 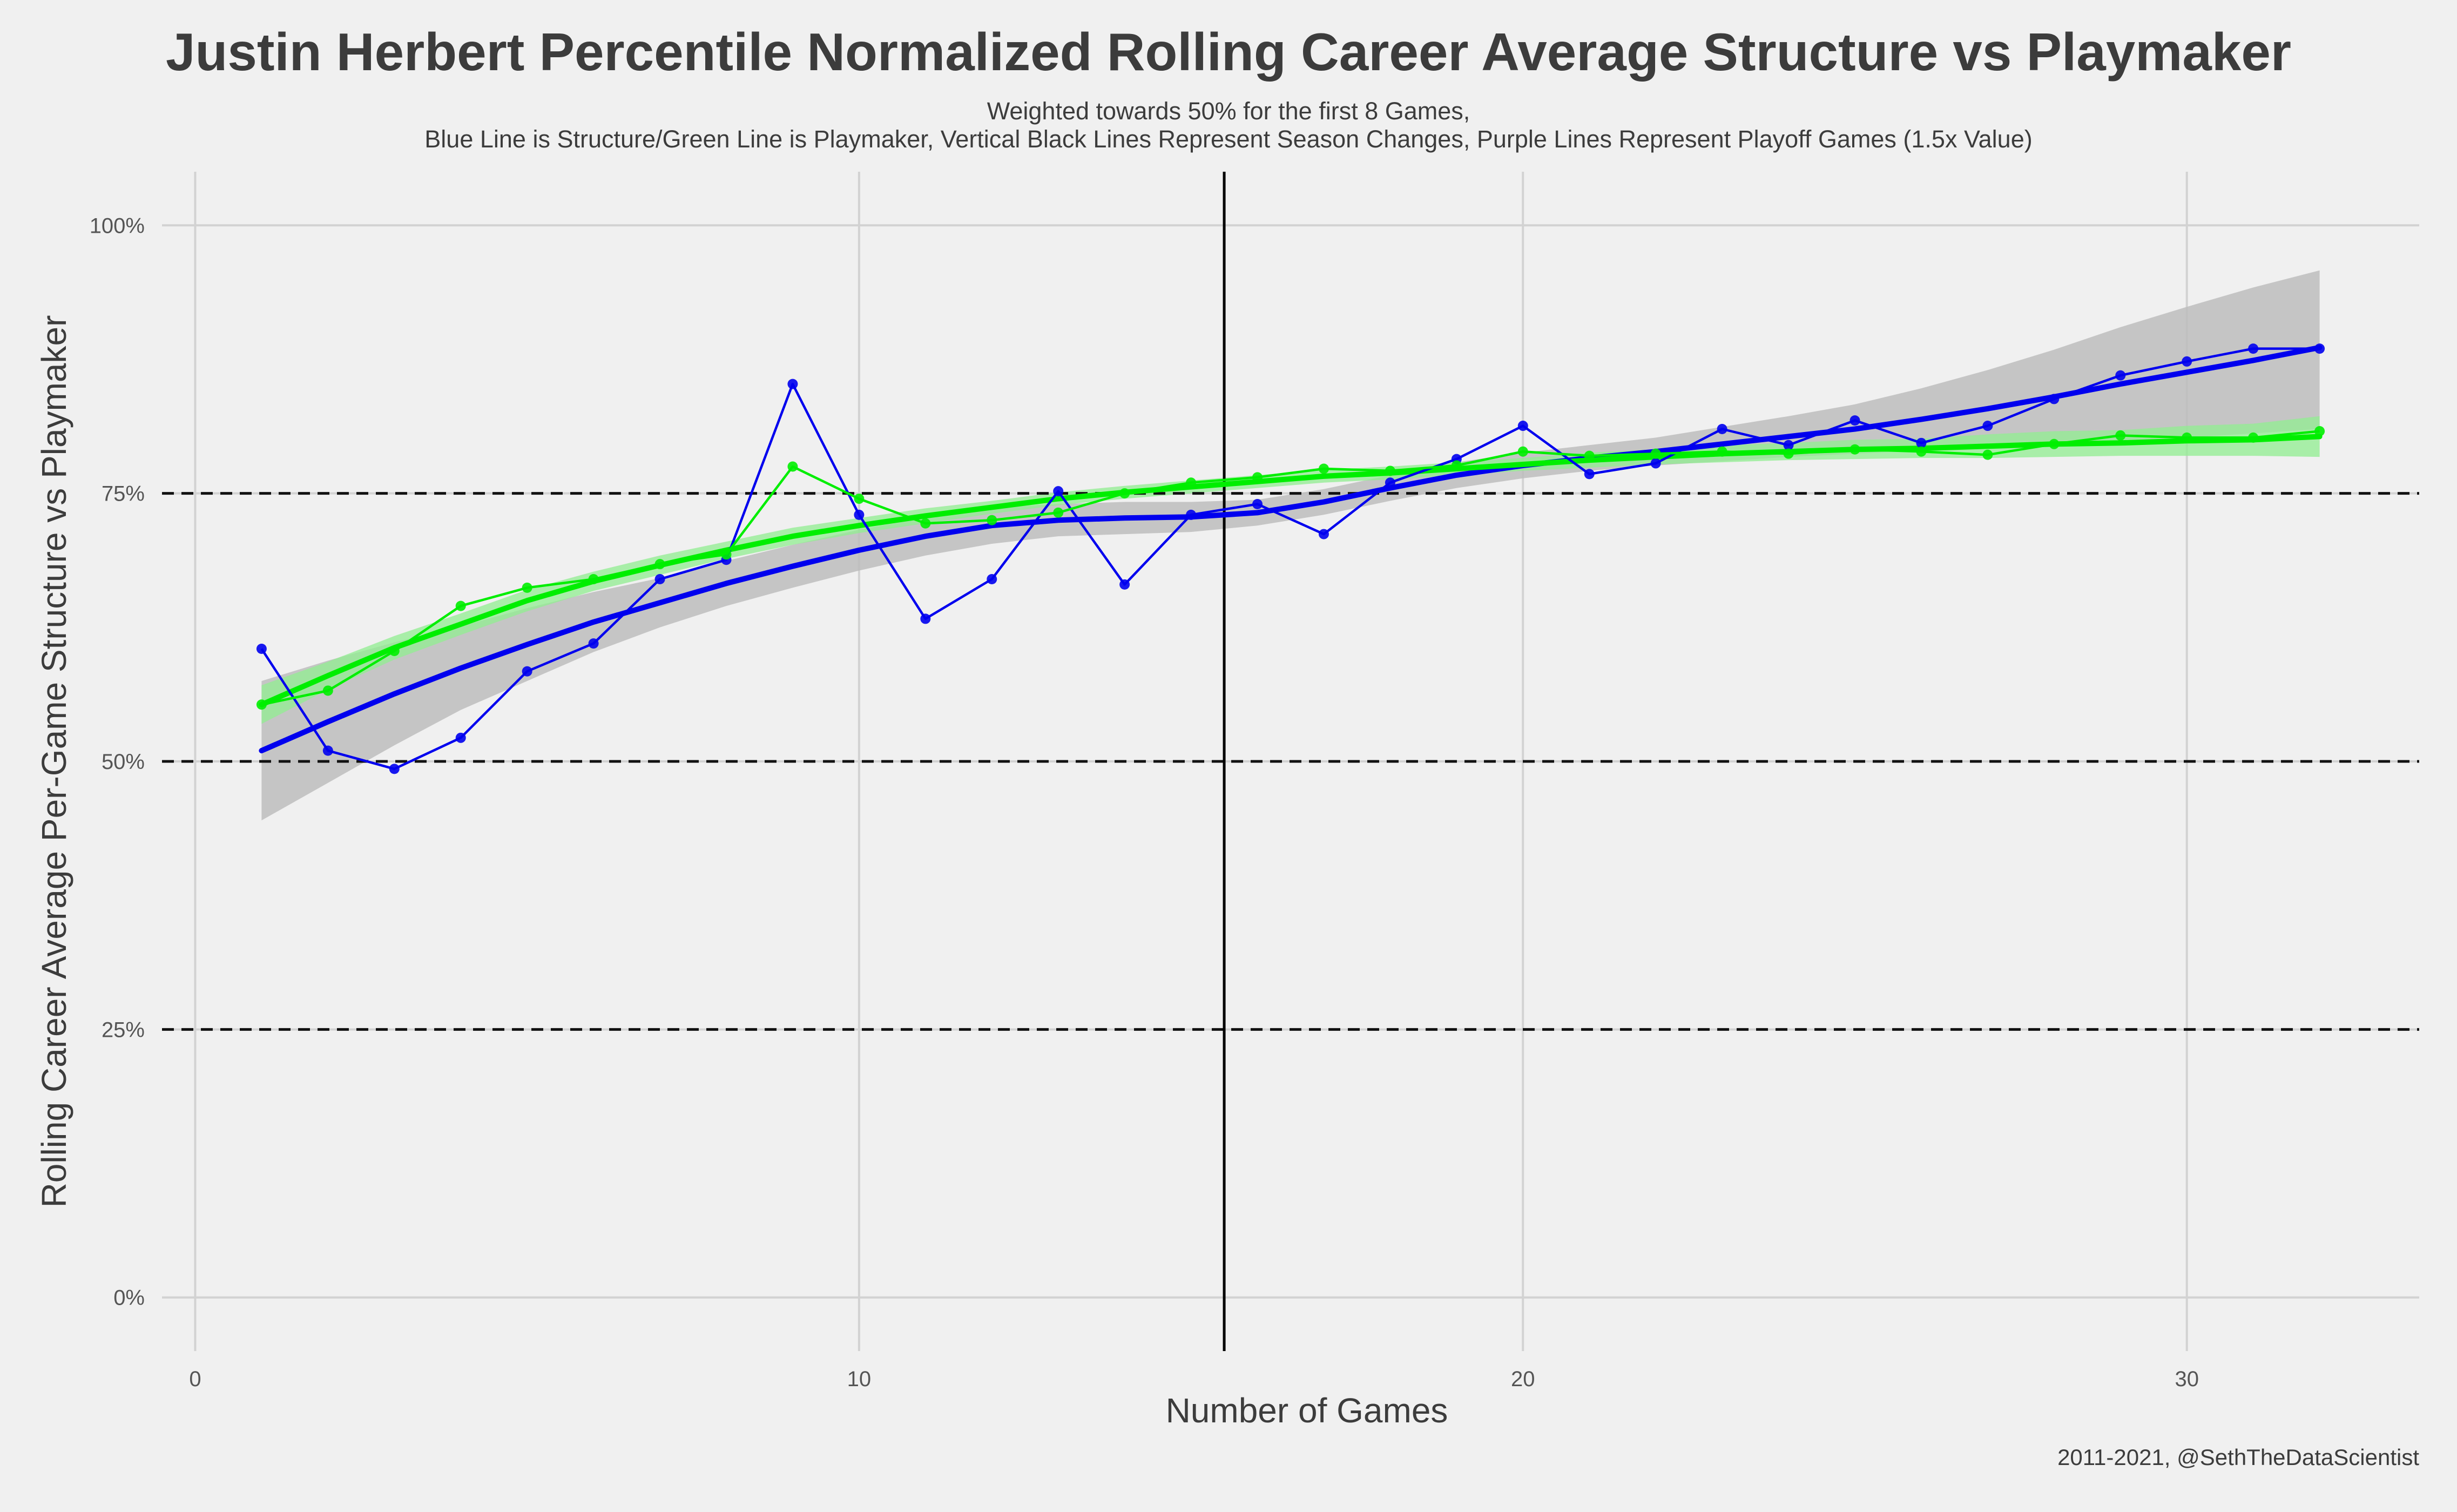 What do you see at coordinates (129, 1298) in the screenshot?
I see `y-tick-label: 0%` at bounding box center [129, 1298].